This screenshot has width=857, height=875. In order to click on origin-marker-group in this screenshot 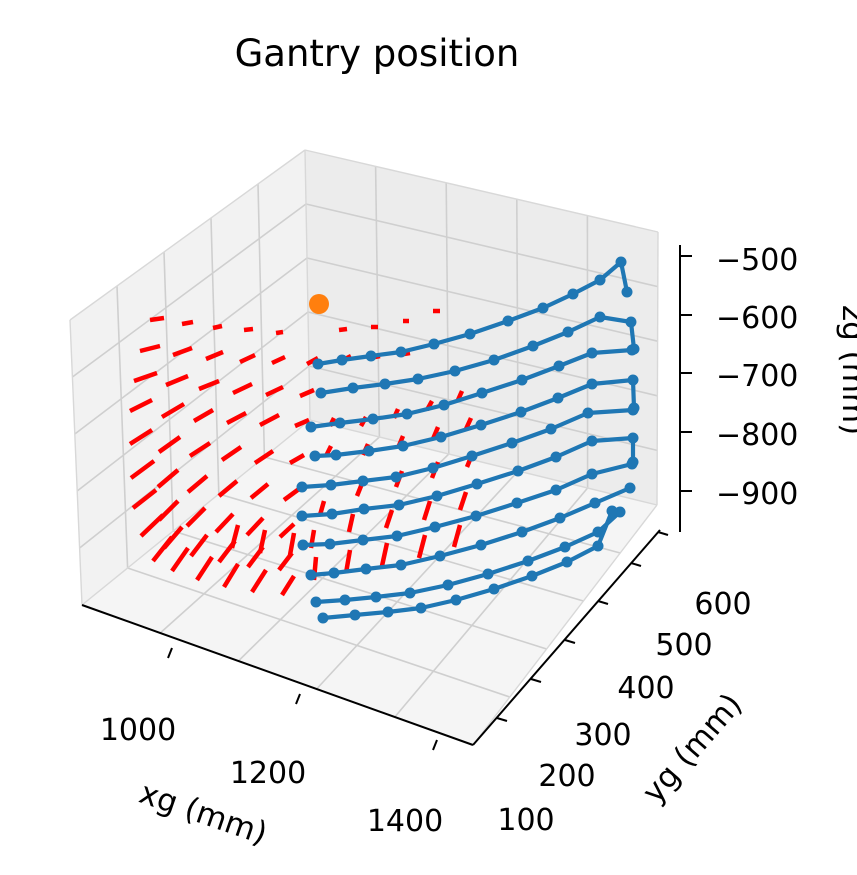, I will do `click(319, 304)`.